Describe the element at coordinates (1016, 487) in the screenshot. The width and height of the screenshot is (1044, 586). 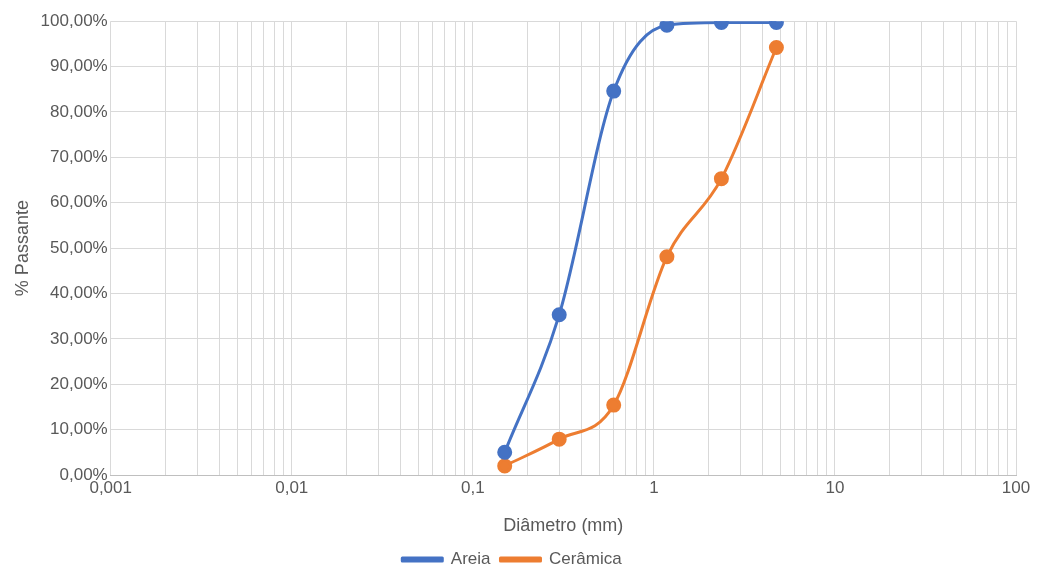
I see `x-tick-label: 100` at that location.